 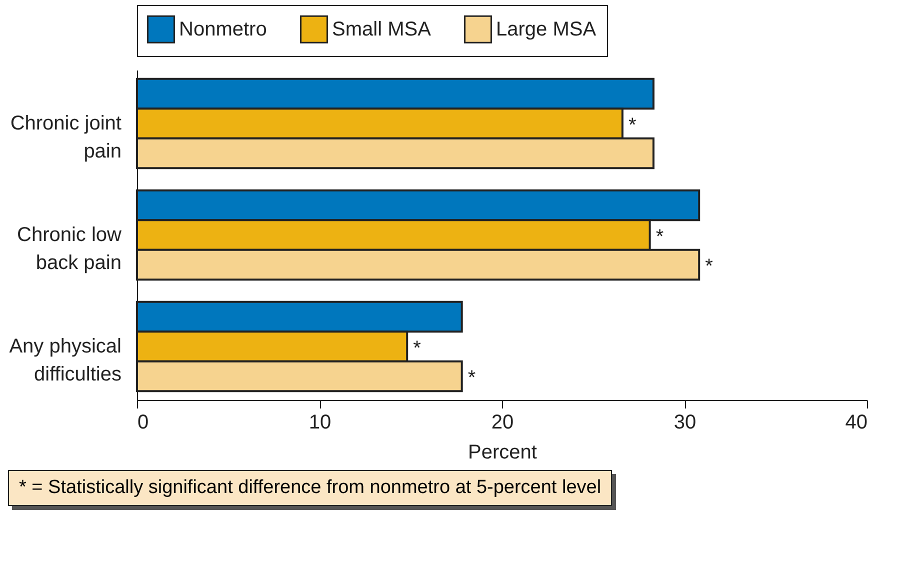 I want to click on y-tick-label: Any physical difficulties, so click(x=65, y=360).